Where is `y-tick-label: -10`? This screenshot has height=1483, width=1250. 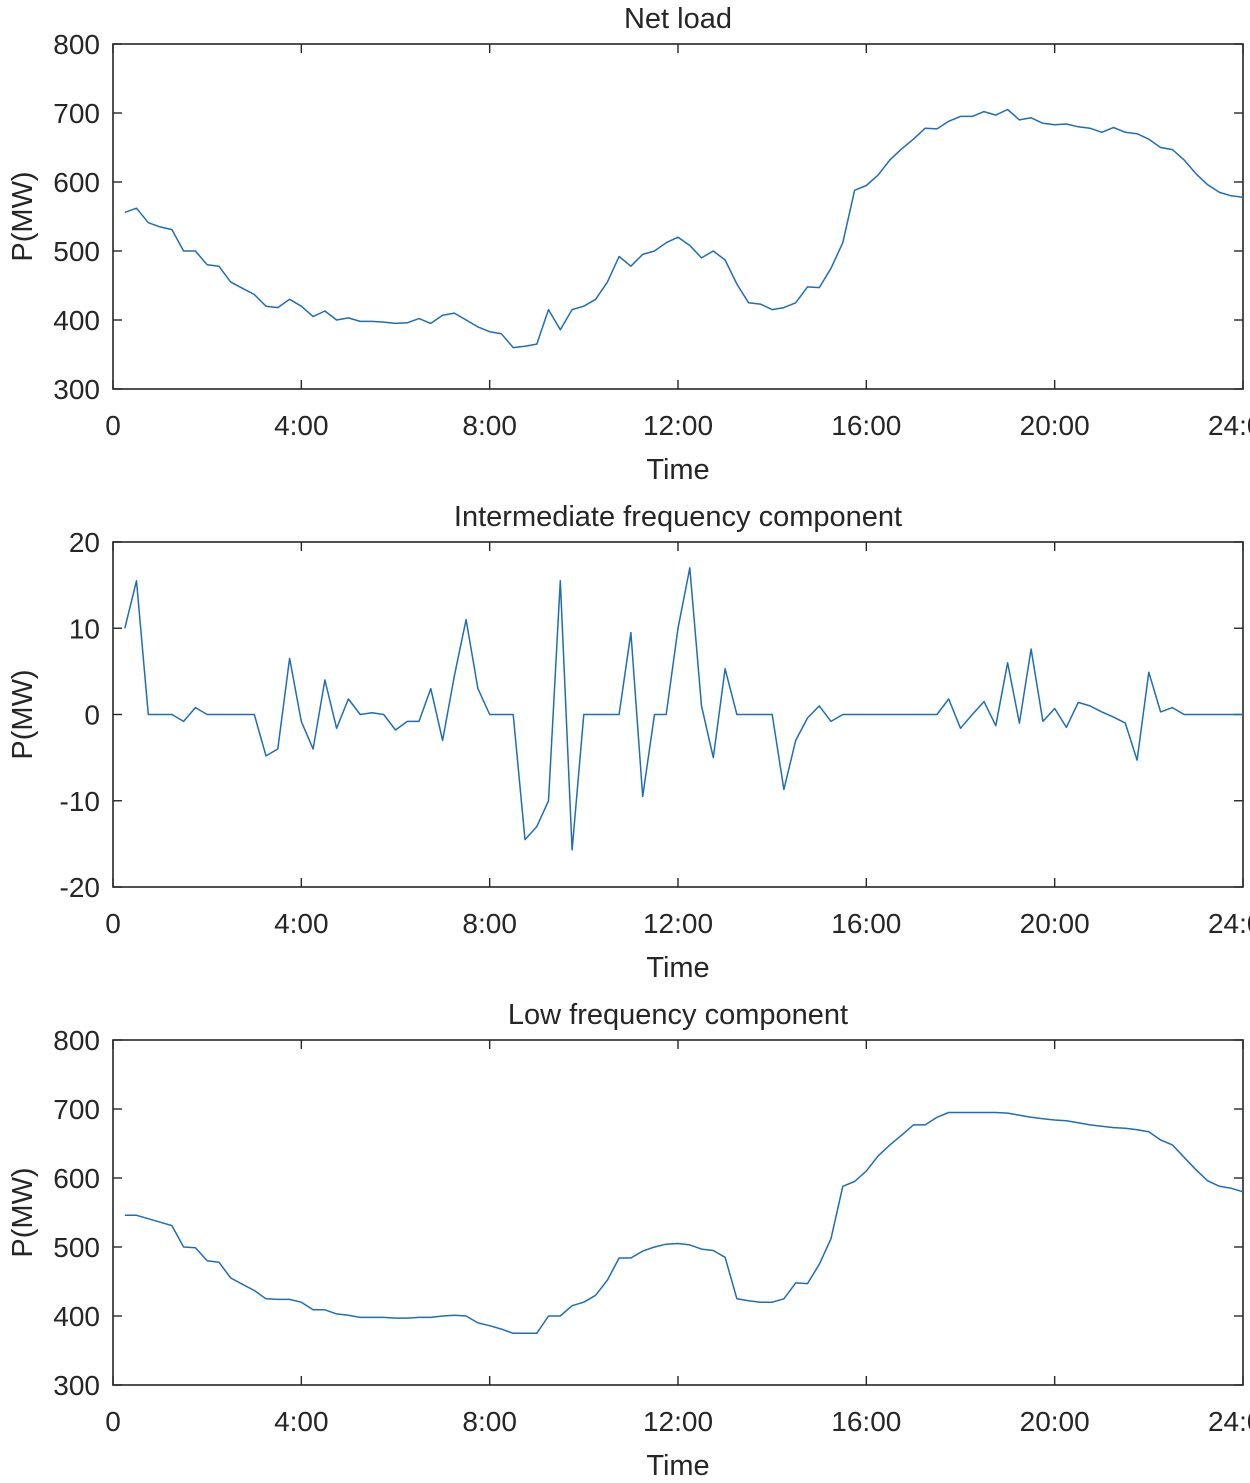
y-tick-label: -10 is located at coordinates (80, 801).